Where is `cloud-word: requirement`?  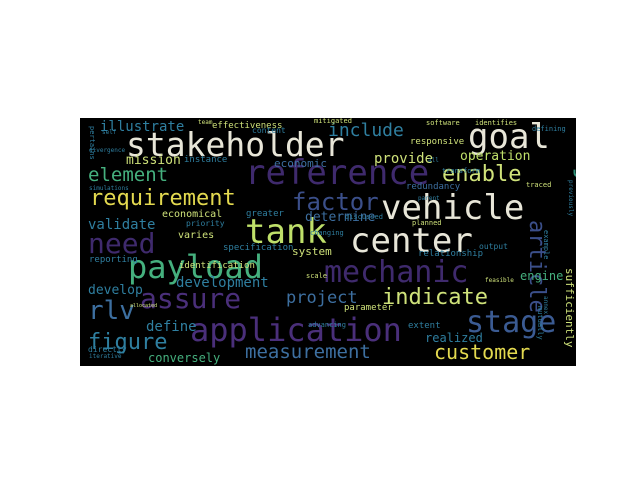 cloud-word: requirement is located at coordinates (163, 198).